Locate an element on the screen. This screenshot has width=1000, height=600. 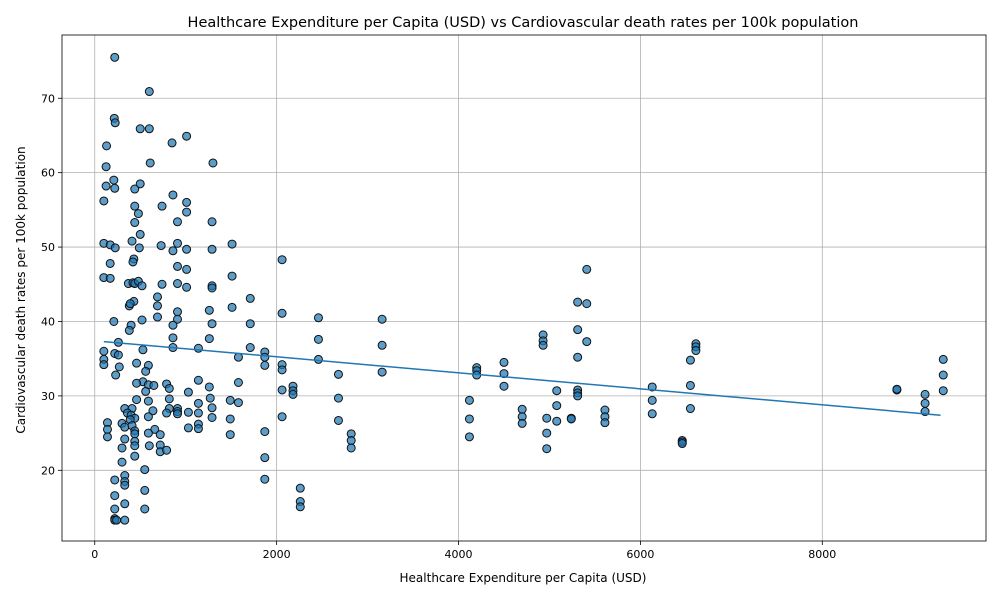
x-tick-label: 6000 is located at coordinates (640, 554).